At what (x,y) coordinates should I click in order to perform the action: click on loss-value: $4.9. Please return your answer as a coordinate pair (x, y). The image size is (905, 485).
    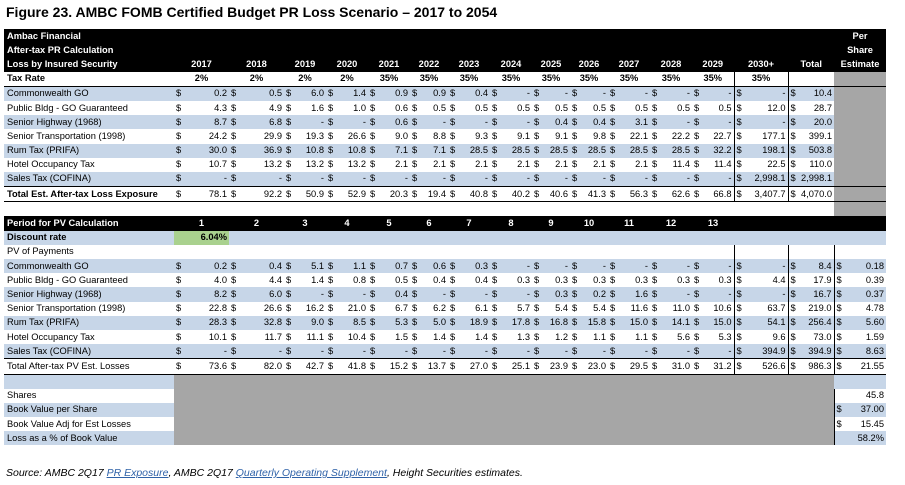
    Looking at the image, I should click on (256, 108).